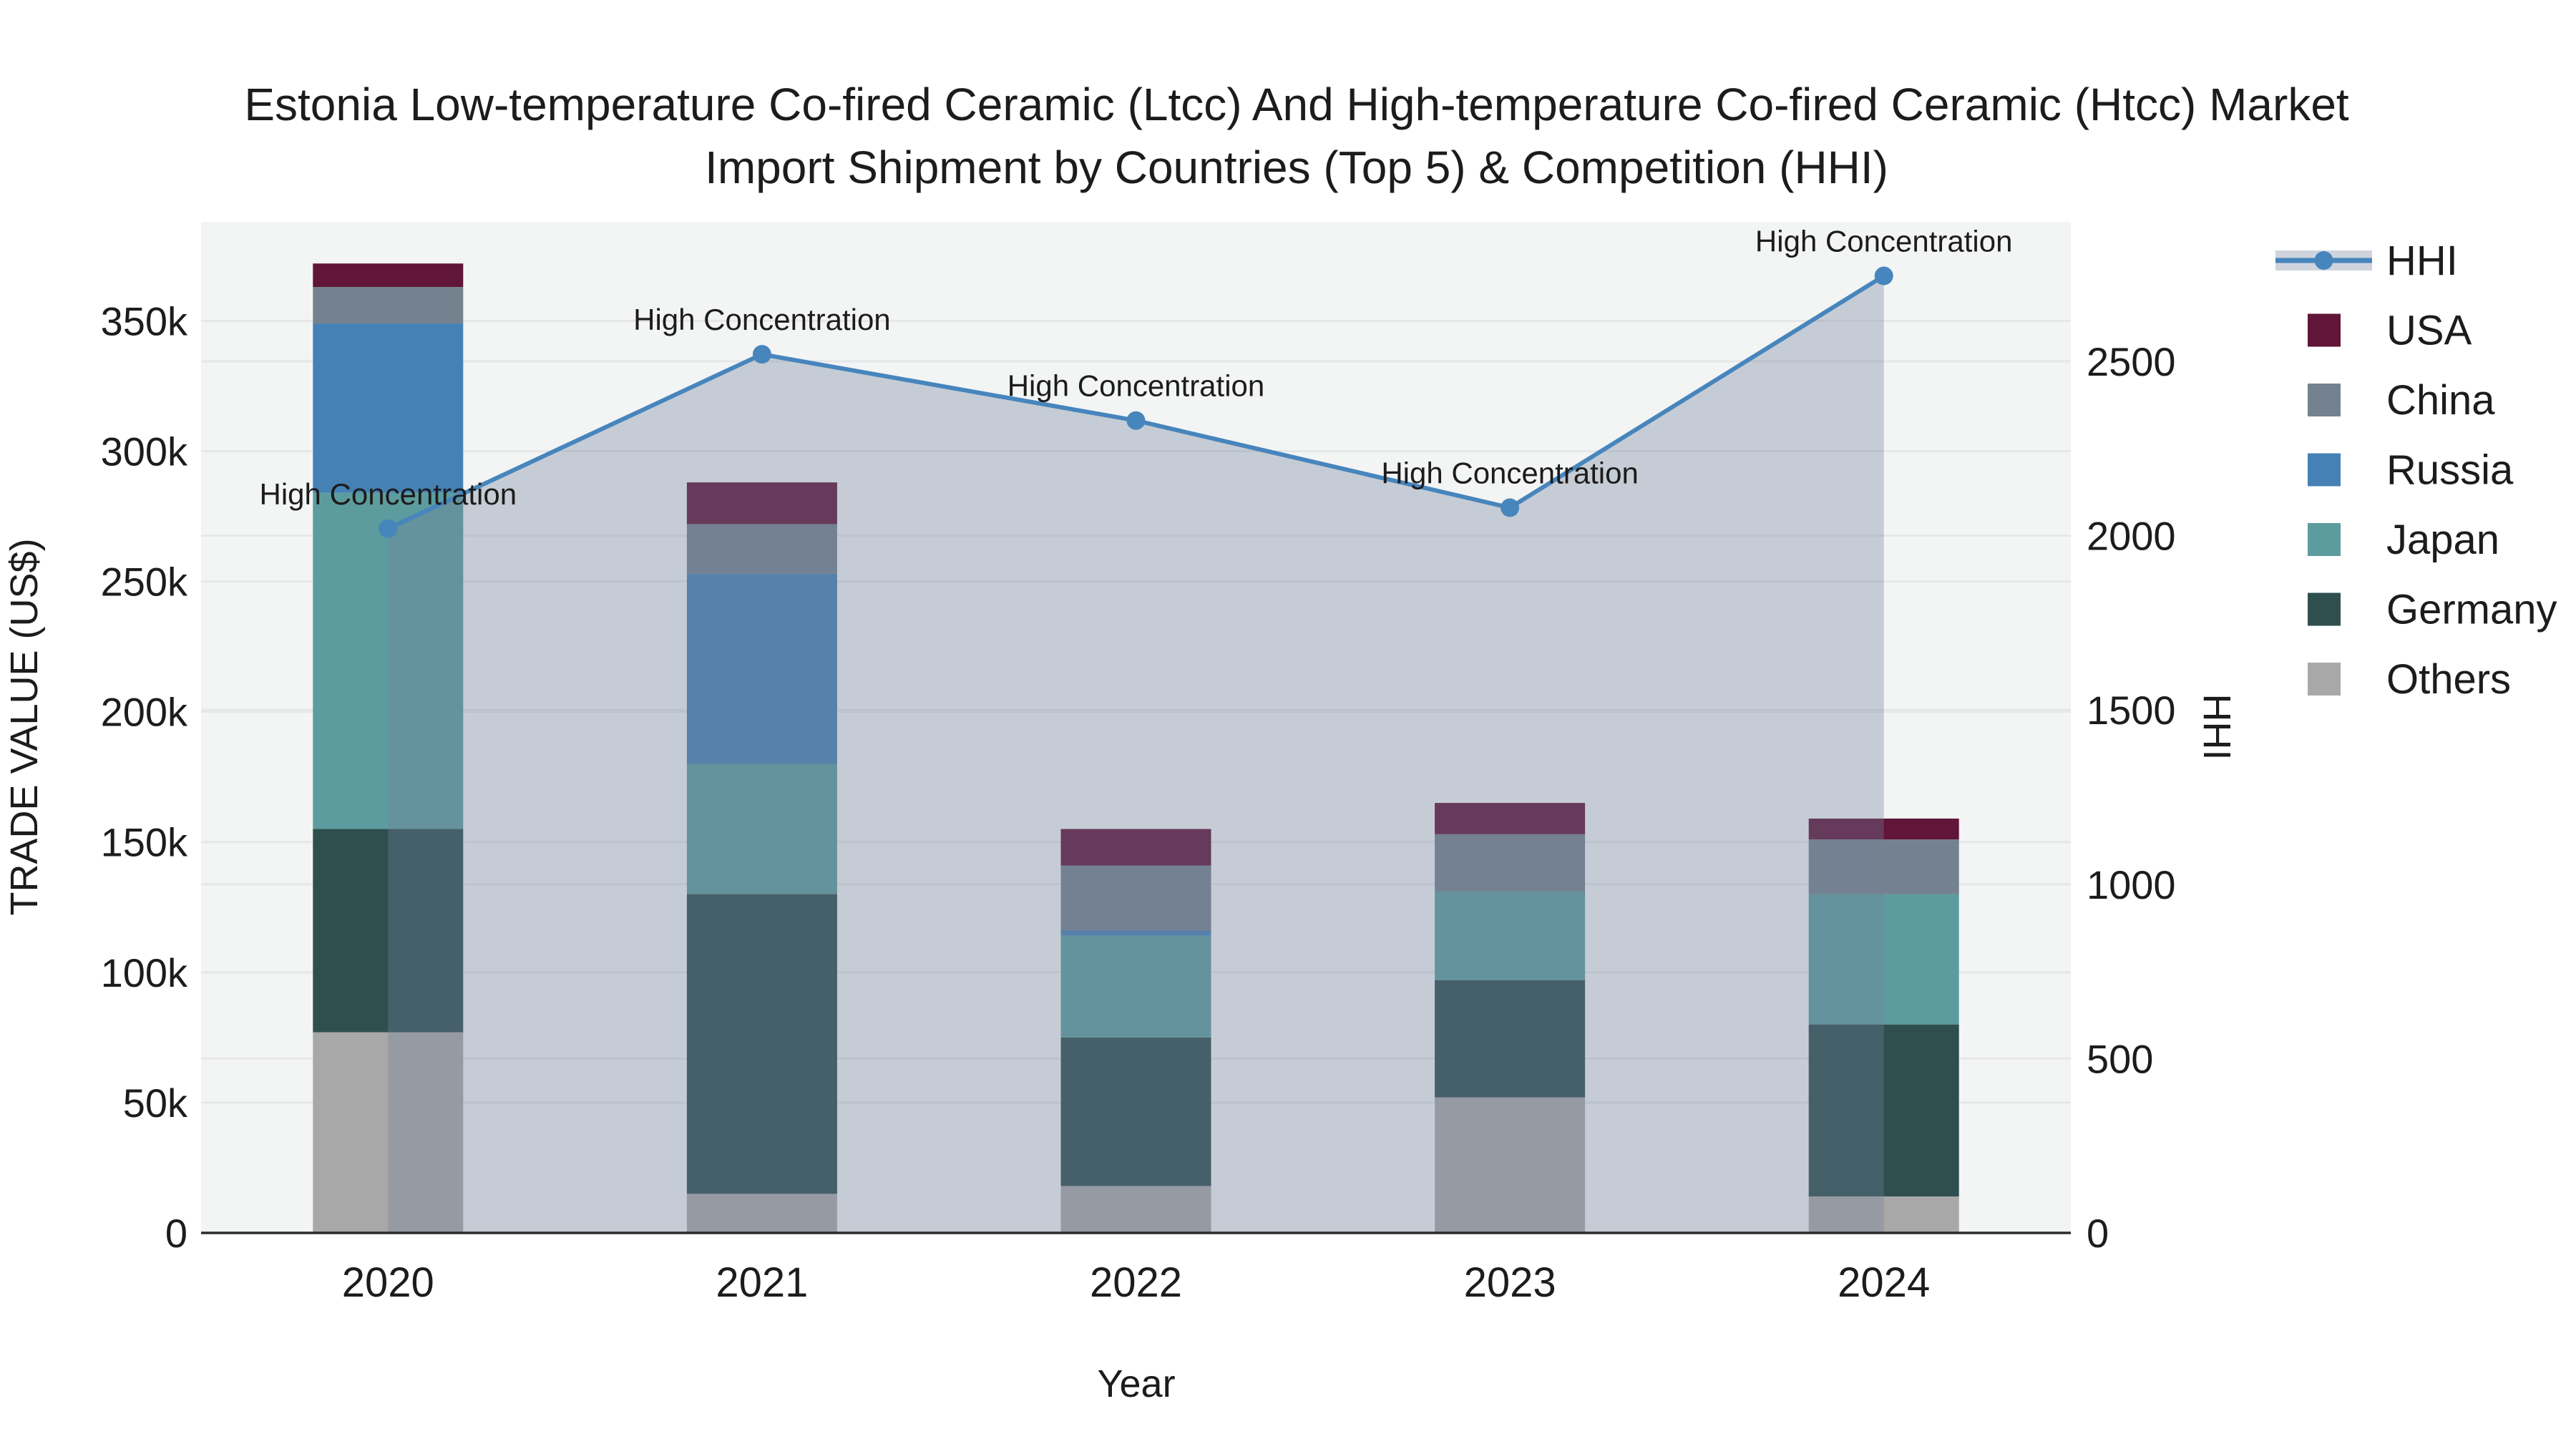 This screenshot has width=2576, height=1449. Describe the element at coordinates (1136, 386) in the screenshot. I see `annotation-high-concentration-2022: High Concentration` at that location.